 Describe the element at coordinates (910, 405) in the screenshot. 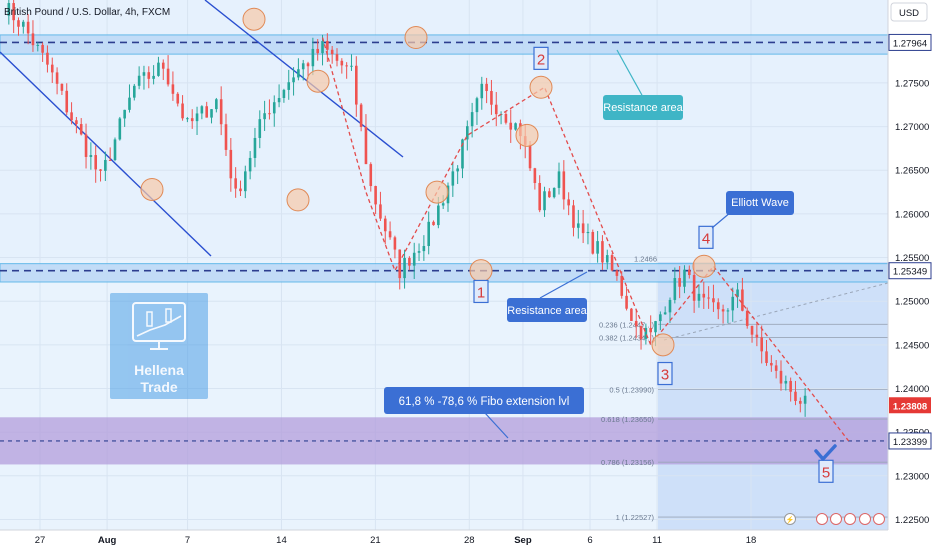

I see `price-label-current` at that location.